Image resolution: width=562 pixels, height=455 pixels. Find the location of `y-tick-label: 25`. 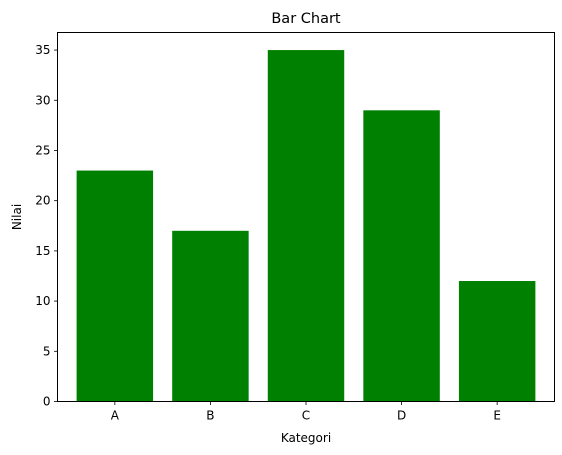

y-tick-label: 25 is located at coordinates (42, 150).